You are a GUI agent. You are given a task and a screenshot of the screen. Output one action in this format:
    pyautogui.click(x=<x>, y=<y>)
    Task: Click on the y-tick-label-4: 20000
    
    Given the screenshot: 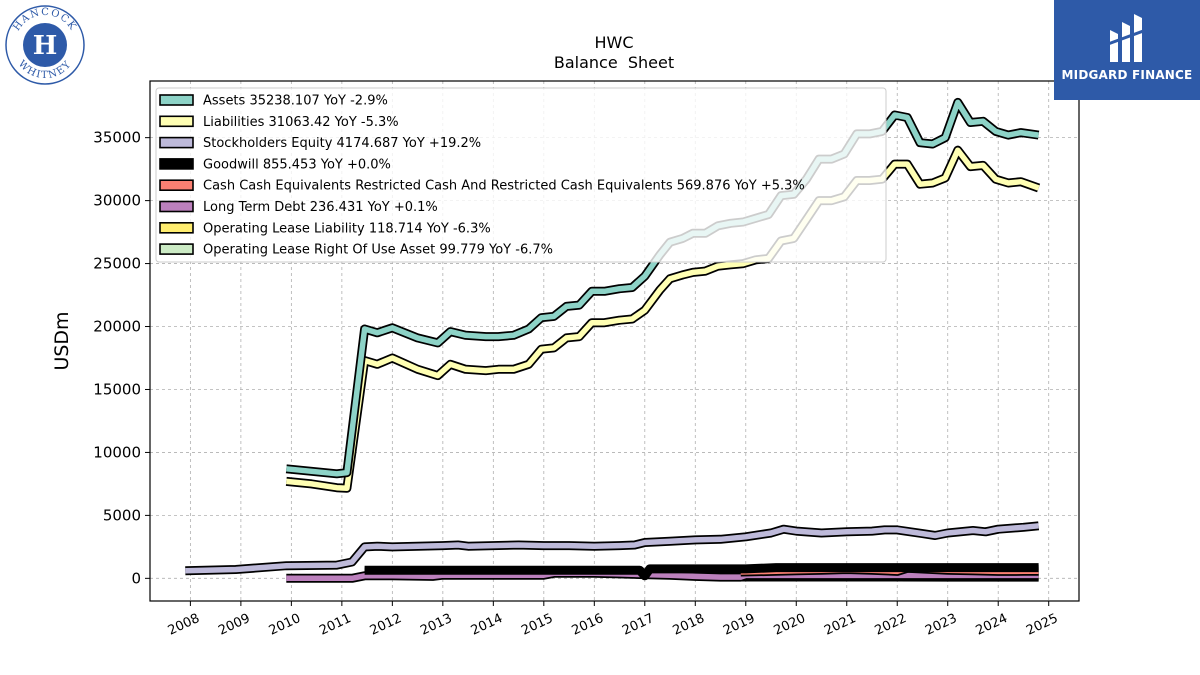 What is the action you would take?
    pyautogui.click(x=117, y=327)
    